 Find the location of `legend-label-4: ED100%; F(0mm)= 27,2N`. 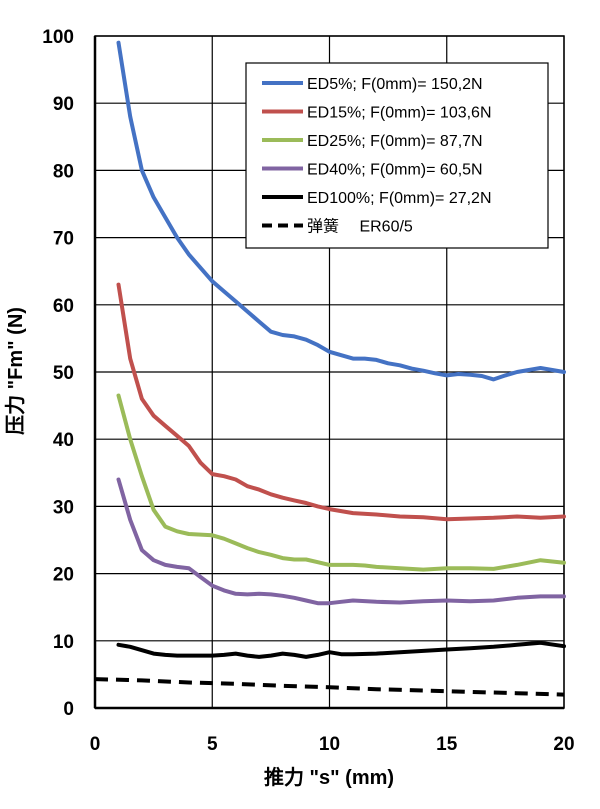

legend-label-4: ED100%; F(0mm)= 27,2N is located at coordinates (399, 198).